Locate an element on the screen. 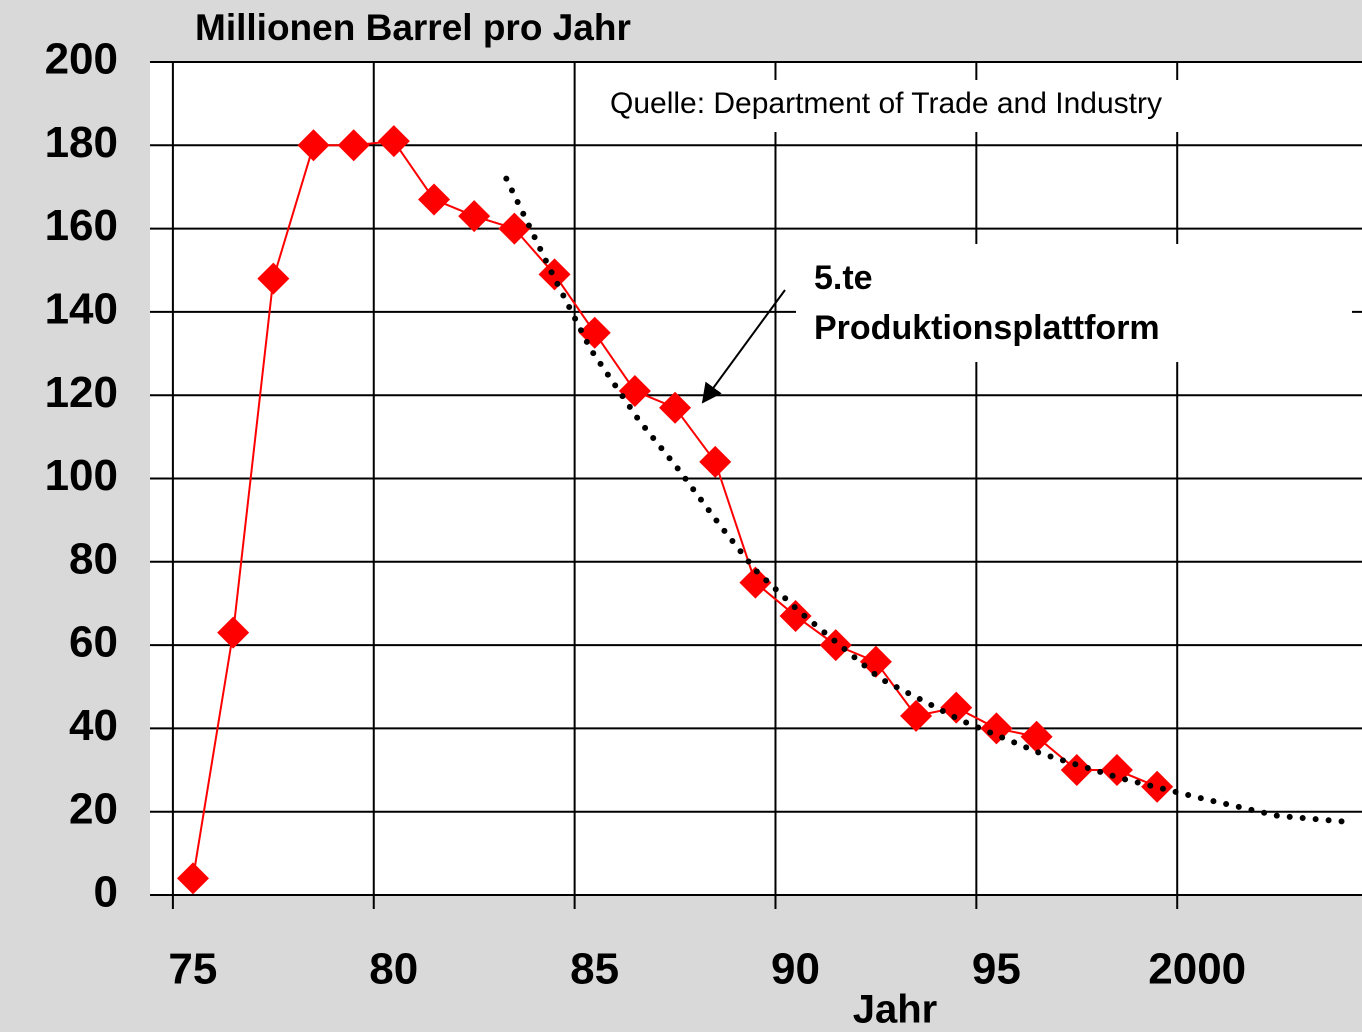  y-tick-label: 40 is located at coordinates (93, 725).